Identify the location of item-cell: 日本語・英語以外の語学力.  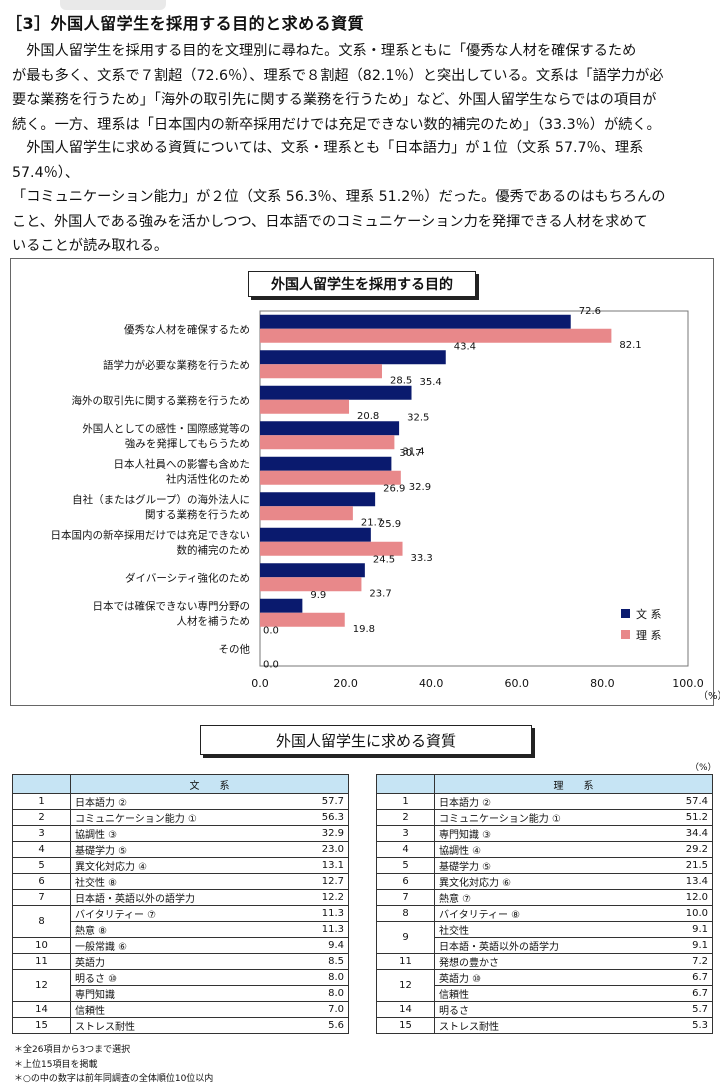
(182, 897).